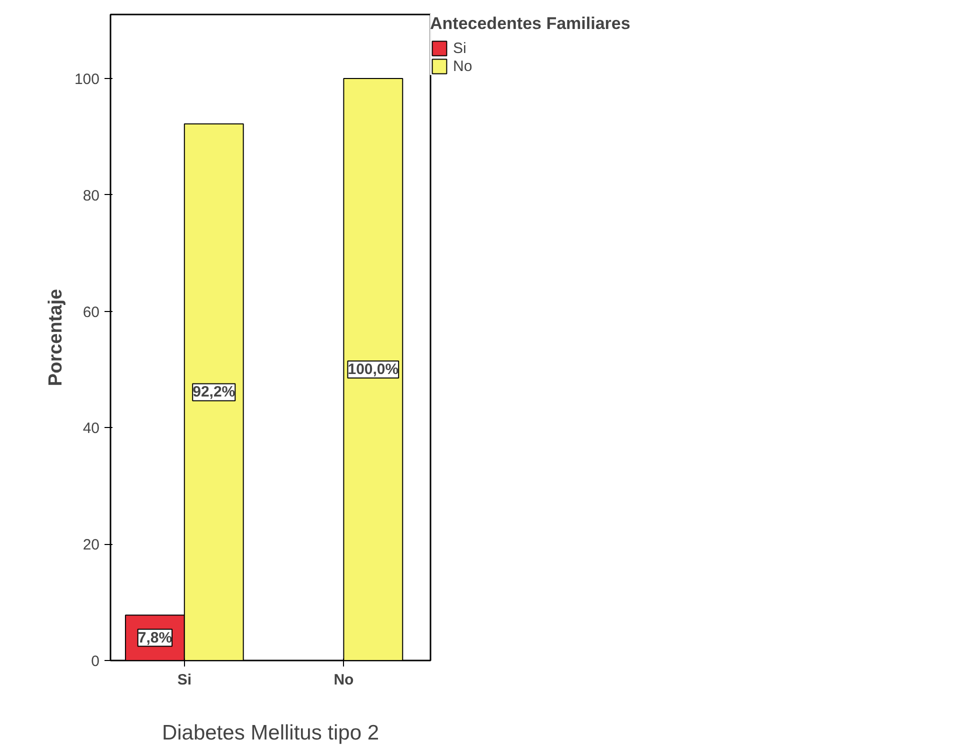  Describe the element at coordinates (95, 661) in the screenshot. I see `y-tick-label: 0` at that location.